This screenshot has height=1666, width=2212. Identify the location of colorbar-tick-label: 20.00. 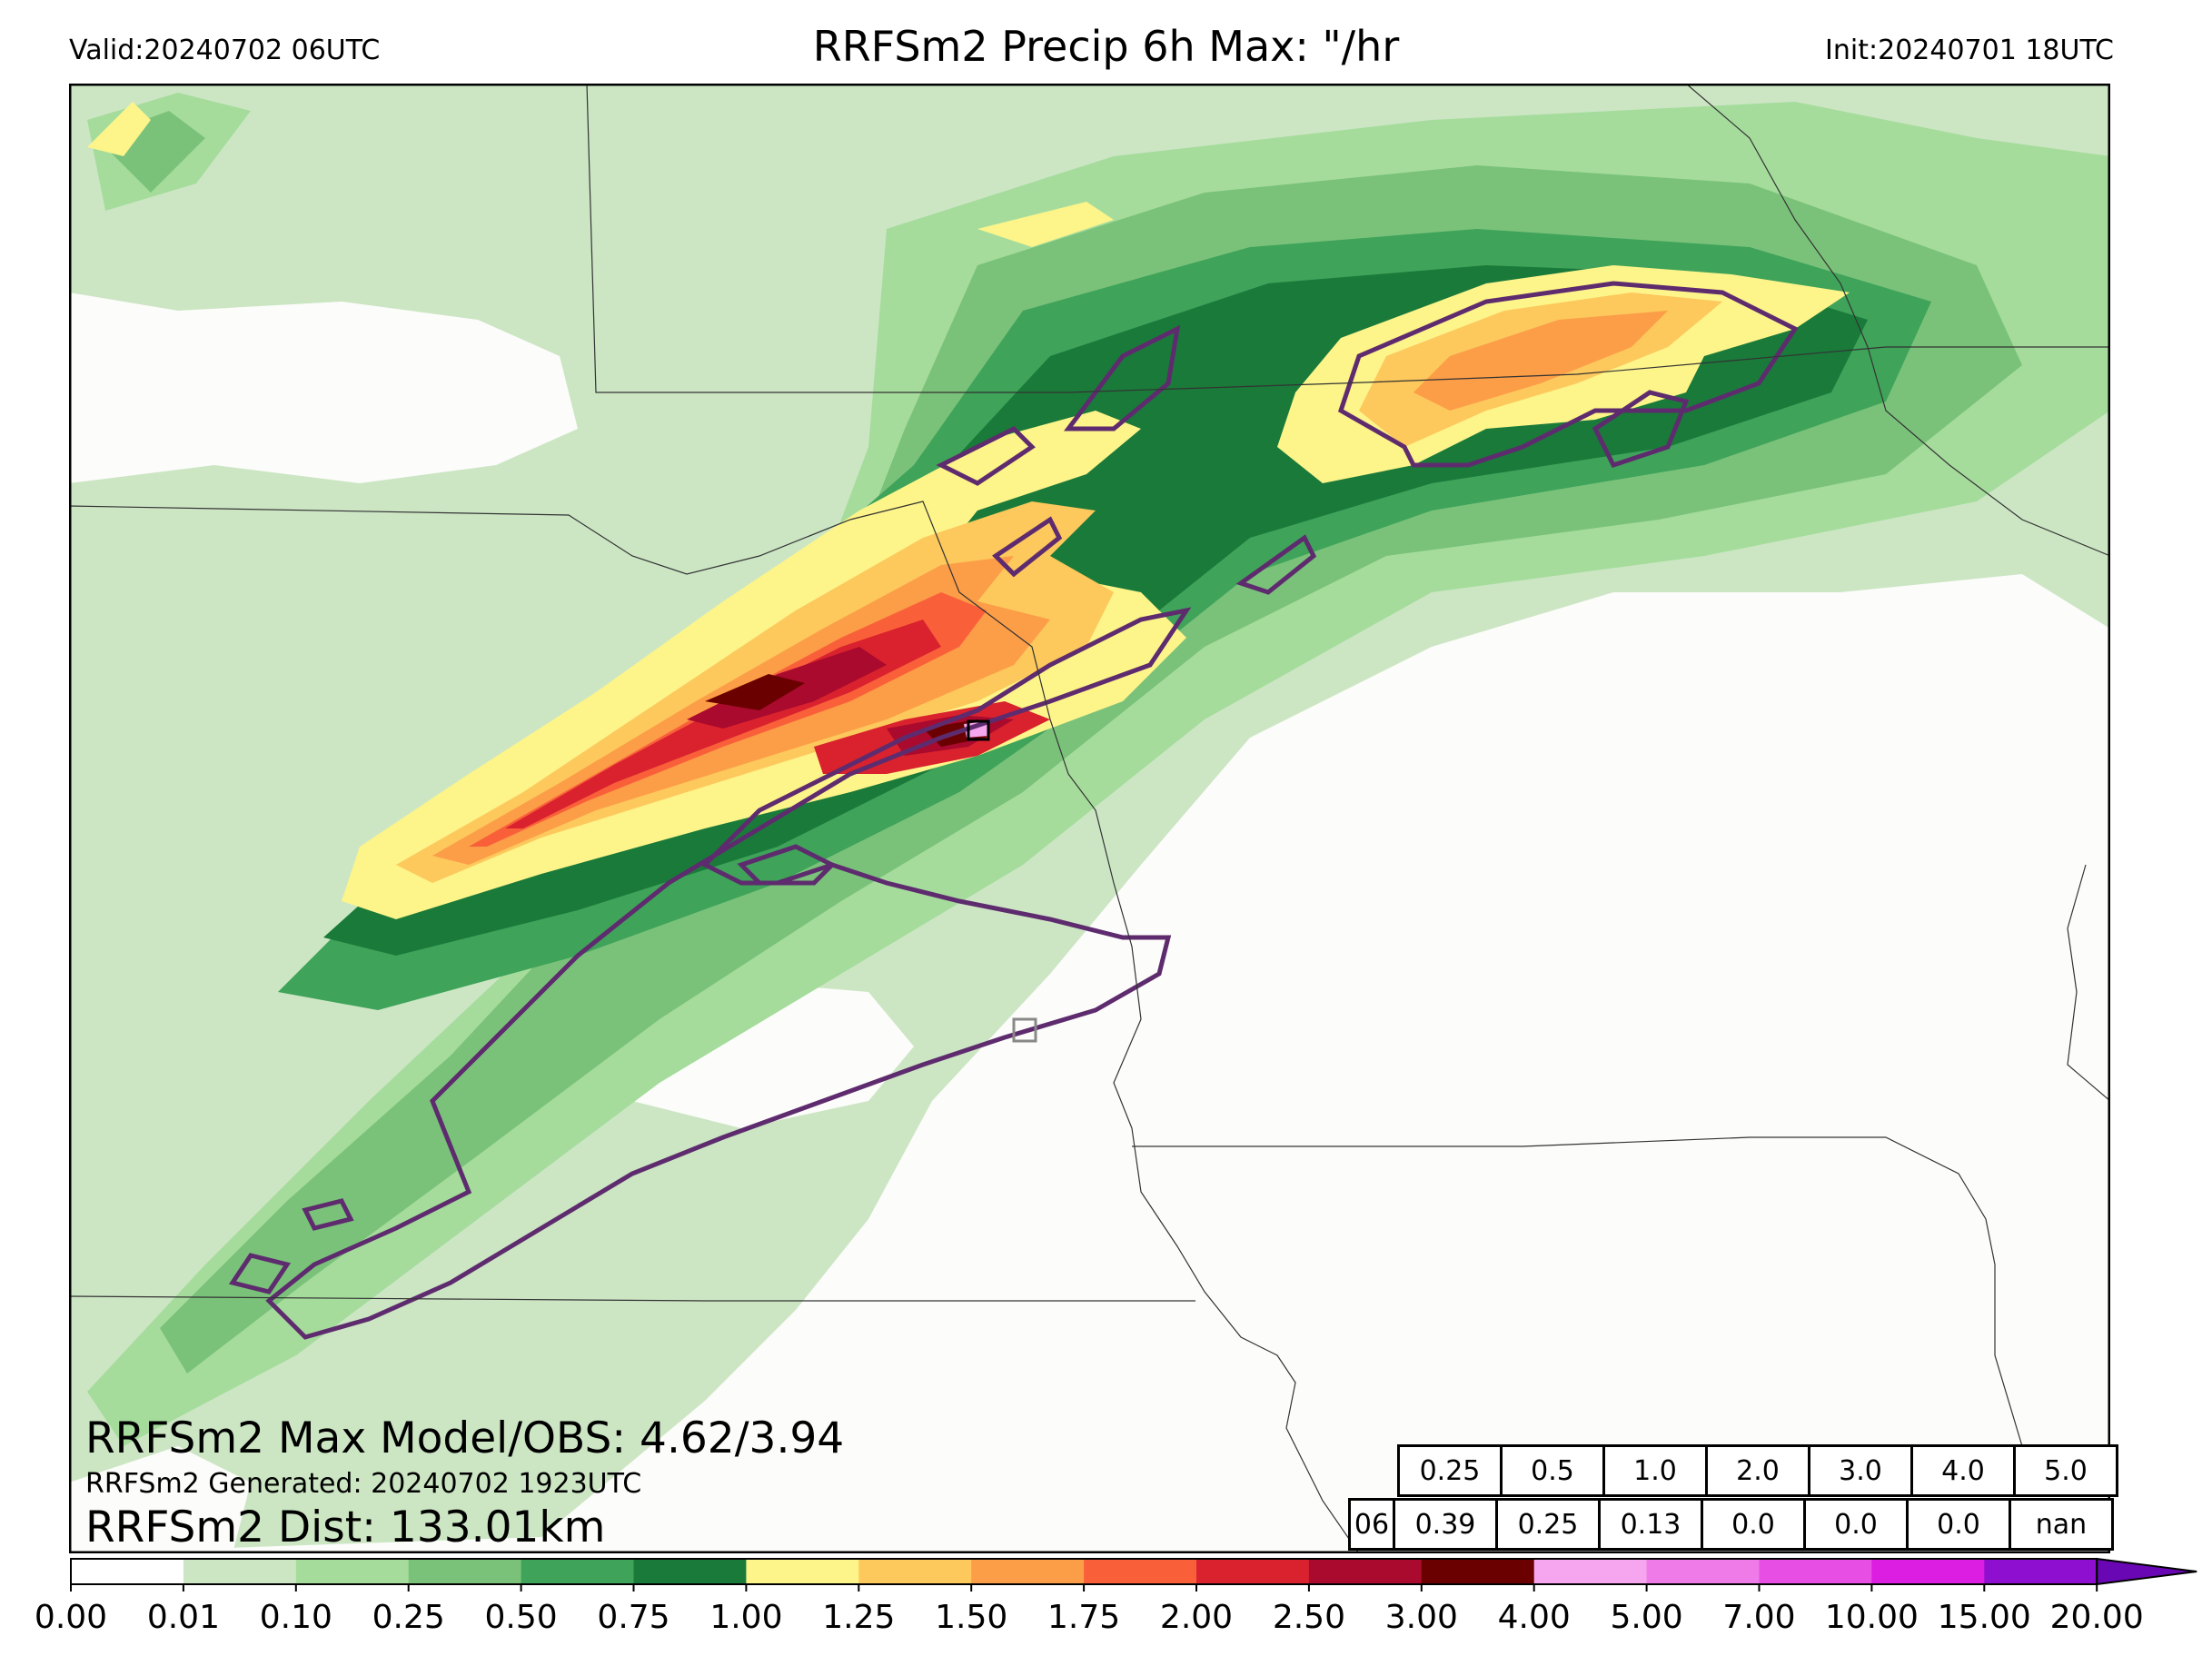
(2096, 1617).